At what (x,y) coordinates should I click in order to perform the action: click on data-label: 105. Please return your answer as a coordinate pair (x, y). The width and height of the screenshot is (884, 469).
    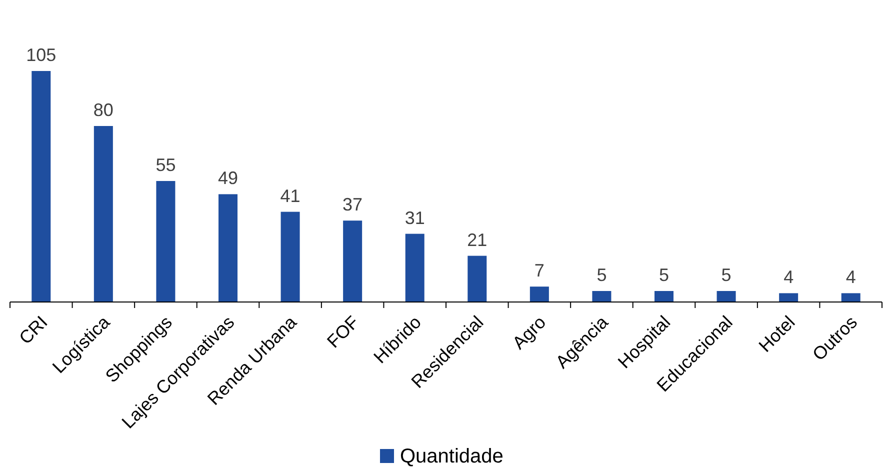
    Looking at the image, I should click on (41, 55).